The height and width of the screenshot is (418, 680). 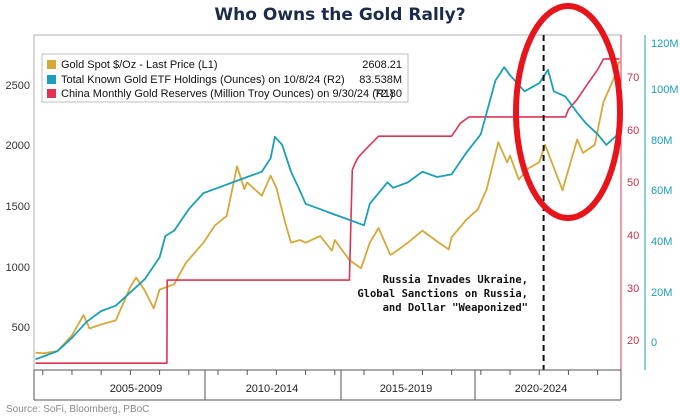 I want to click on legend-swatch-gold, so click(x=51, y=64).